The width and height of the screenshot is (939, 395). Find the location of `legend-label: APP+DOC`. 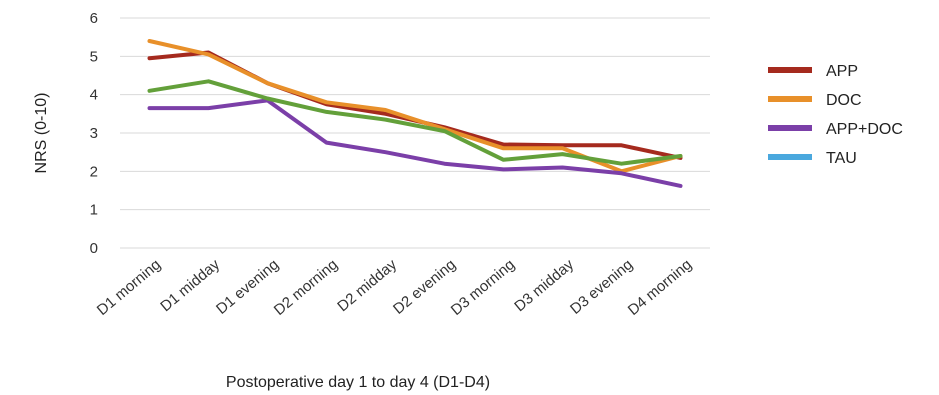

legend-label: APP+DOC is located at coordinates (864, 129).